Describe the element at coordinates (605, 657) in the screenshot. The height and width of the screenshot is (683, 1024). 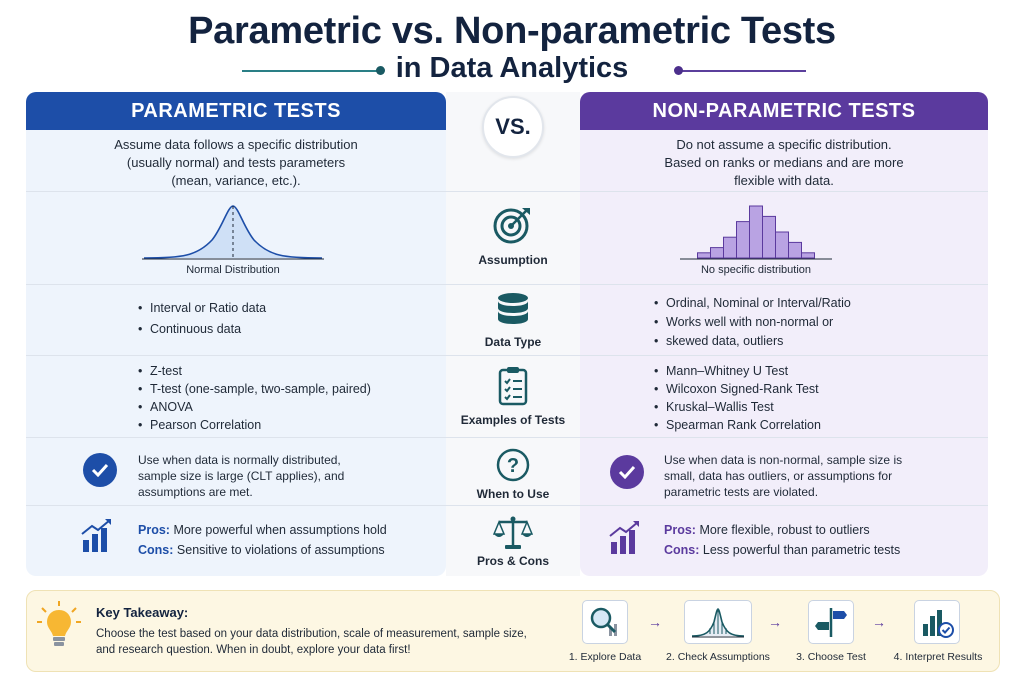
I see `step-label: 1. Explore Data` at that location.